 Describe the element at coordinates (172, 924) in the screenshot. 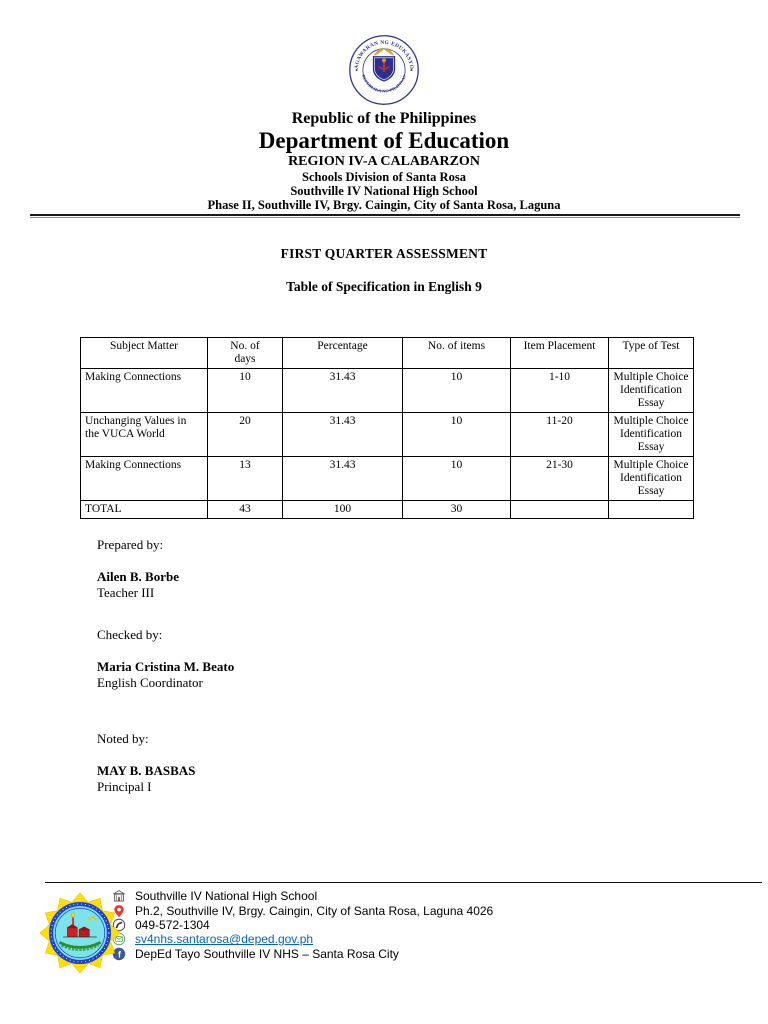

I see `footer-phone: 049-572-1304` at that location.